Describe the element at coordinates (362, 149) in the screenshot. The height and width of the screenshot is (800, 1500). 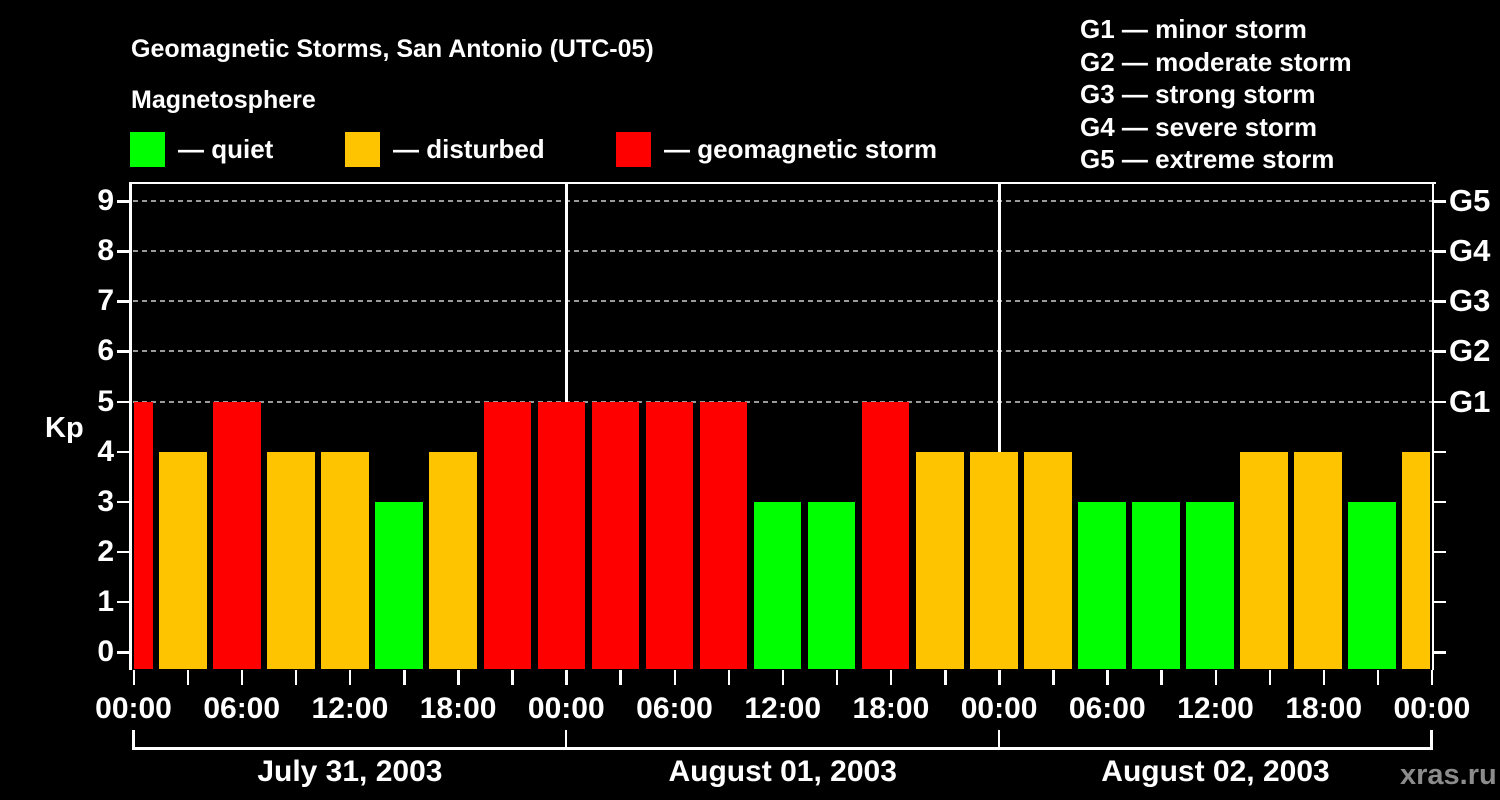
I see `legend-swatch-disturbed` at that location.